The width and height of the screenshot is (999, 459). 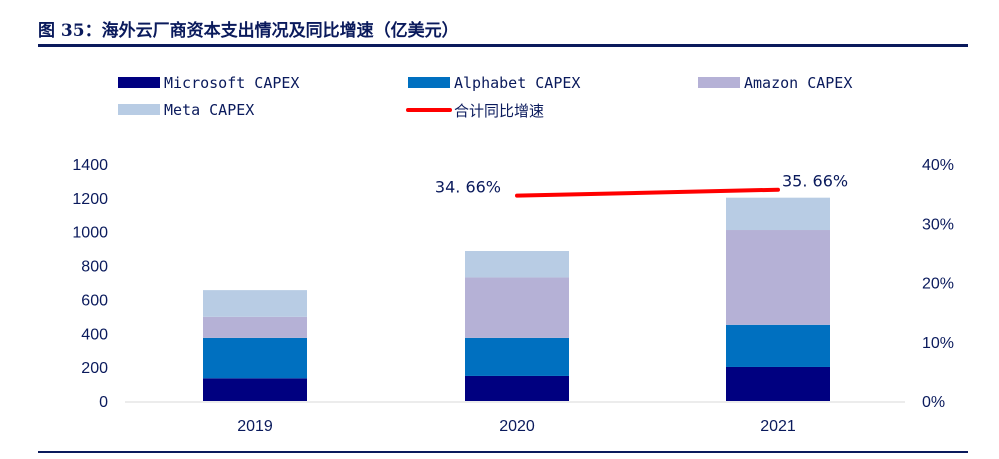 What do you see at coordinates (798, 83) in the screenshot?
I see `legend-label-2: Amazon CAPEX` at bounding box center [798, 83].